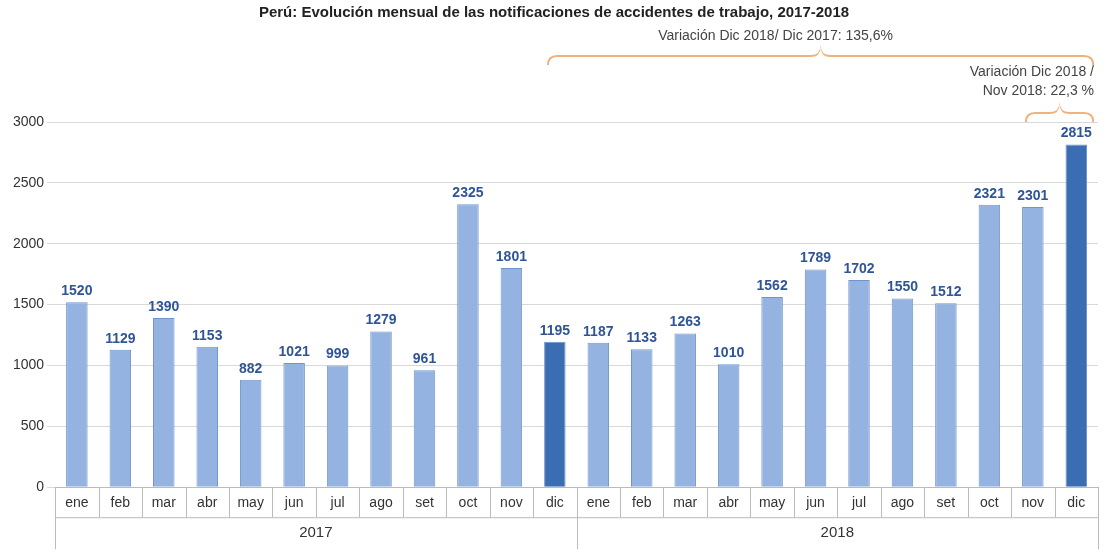 Image resolution: width=1118 pixels, height=560 pixels. What do you see at coordinates (902, 286) in the screenshot?
I see `data-label: 1550` at bounding box center [902, 286].